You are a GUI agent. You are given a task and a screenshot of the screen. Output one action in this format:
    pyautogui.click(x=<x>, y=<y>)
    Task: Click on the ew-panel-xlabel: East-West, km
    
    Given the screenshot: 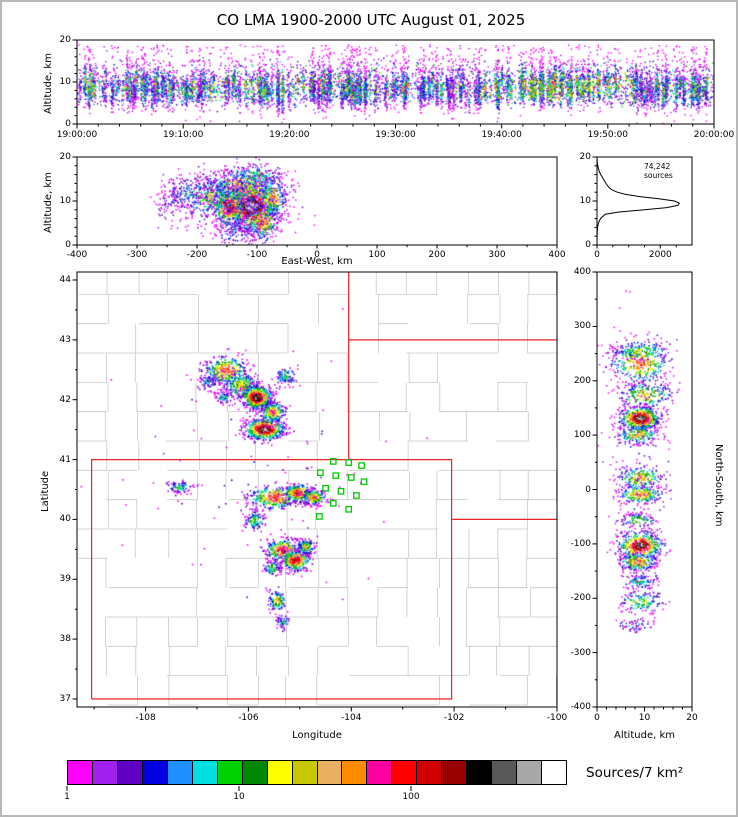 What is the action you would take?
    pyautogui.click(x=317, y=261)
    